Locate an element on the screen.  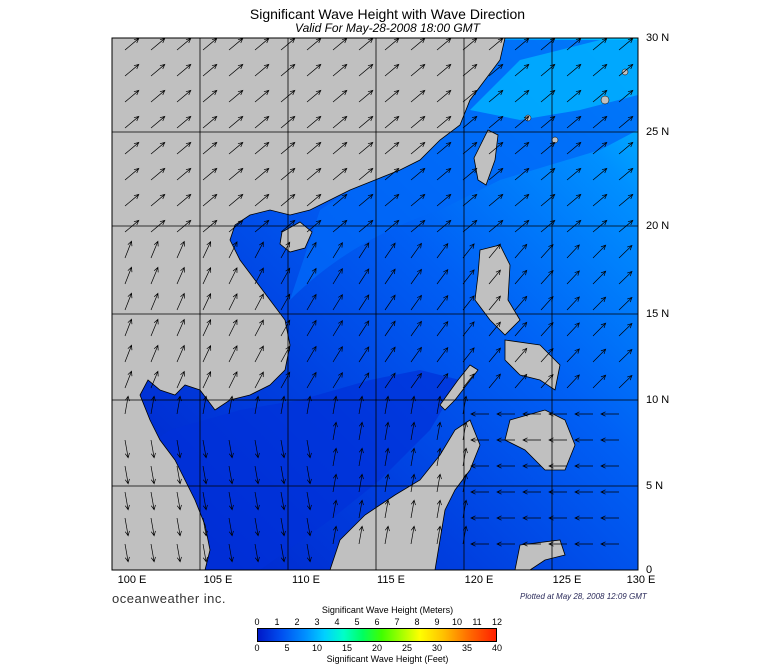
land-taiwan is located at coordinates (486, 157).